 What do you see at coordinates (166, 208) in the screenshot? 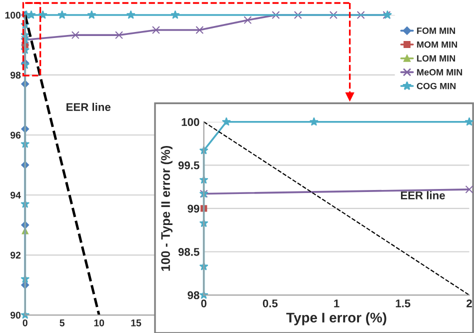
I see `y-axis-title: 100 - Type II error (%)` at bounding box center [166, 208].